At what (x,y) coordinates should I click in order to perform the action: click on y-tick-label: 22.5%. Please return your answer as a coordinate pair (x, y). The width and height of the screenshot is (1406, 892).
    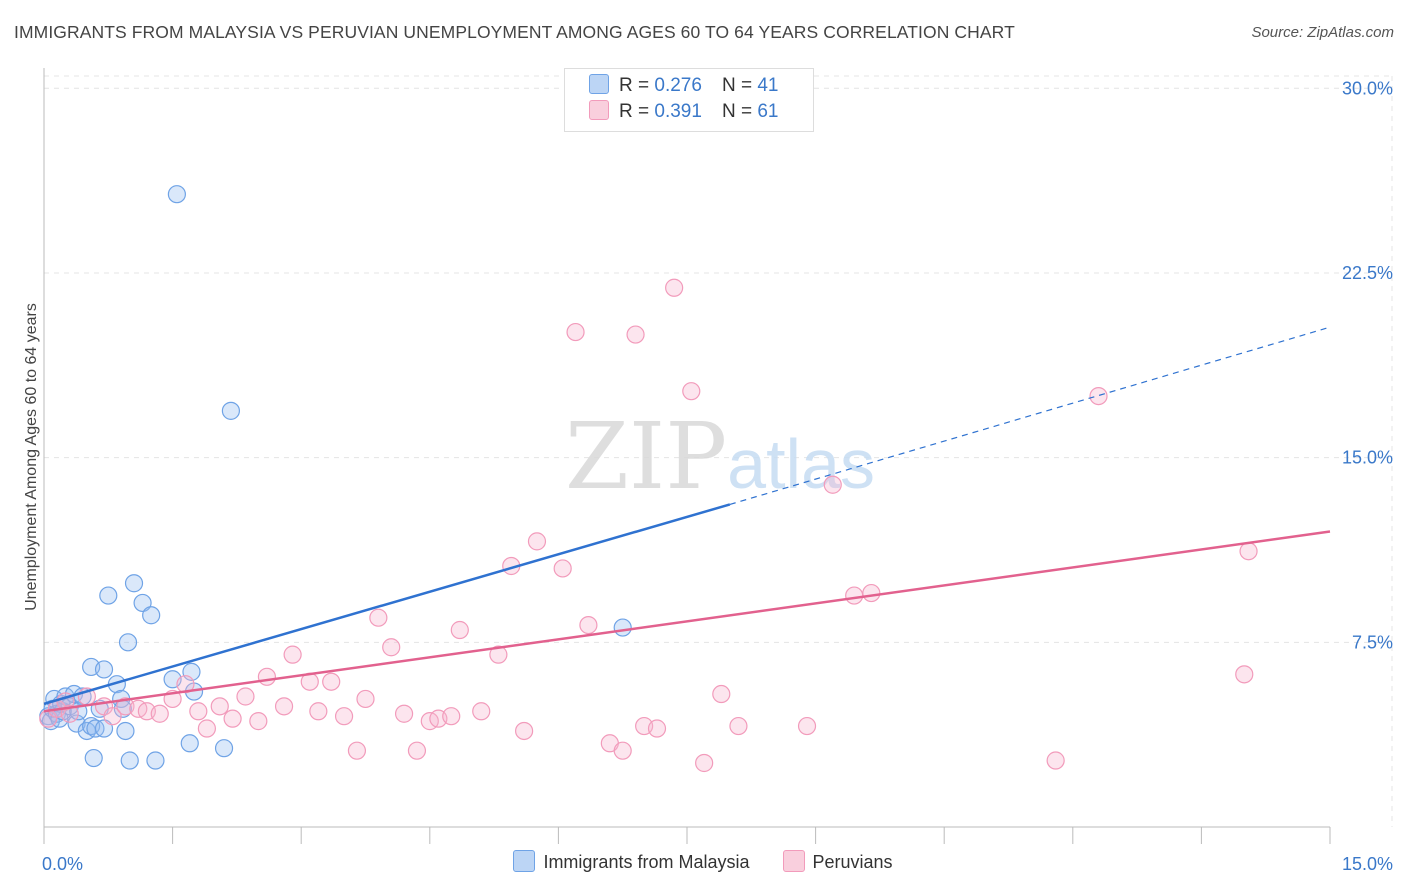
    Looking at the image, I should click on (1367, 273).